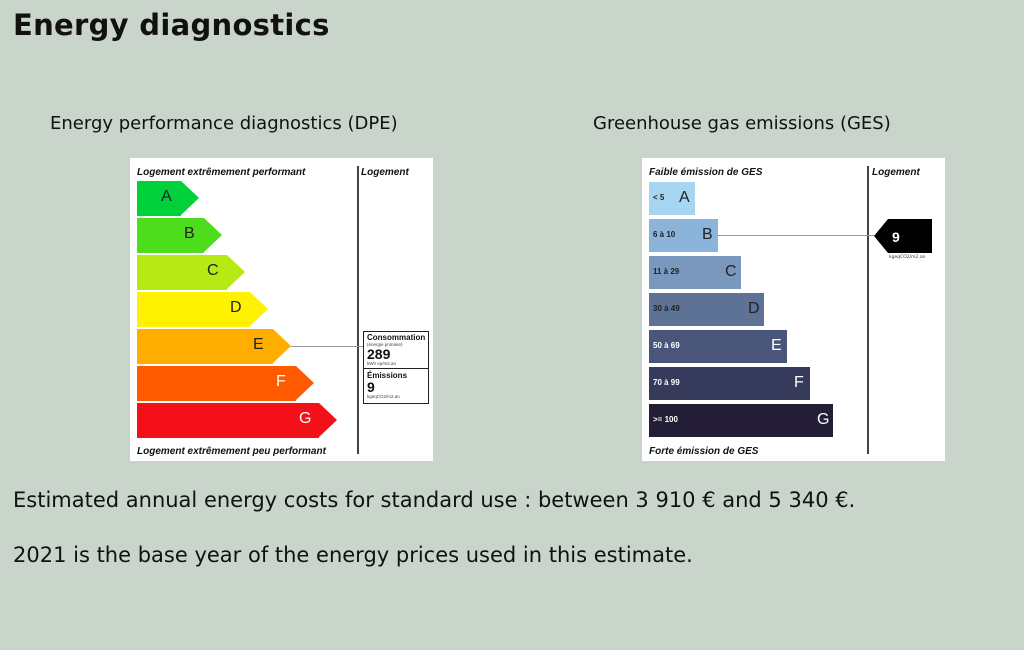 This screenshot has width=1024, height=650. Describe the element at coordinates (327, 346) in the screenshot. I see `dpe-connector-line` at that location.